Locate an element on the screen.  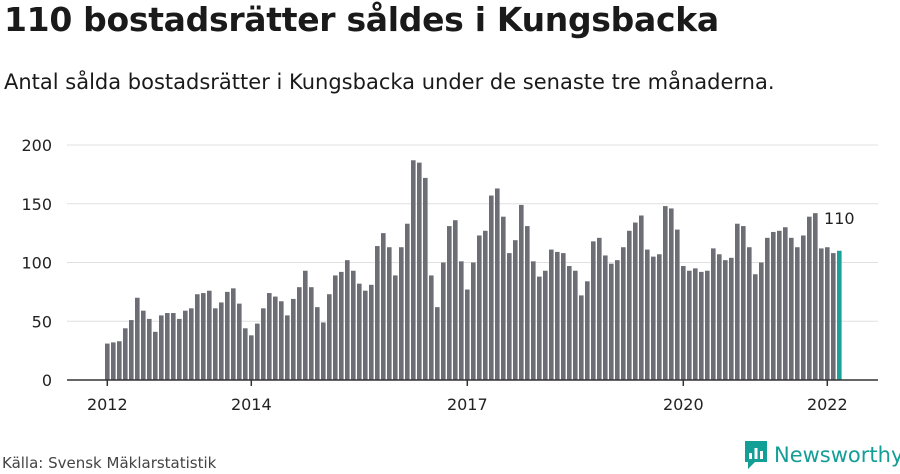
source-text: Källa: Svensk Mäklarstatistik is located at coordinates (109, 463).